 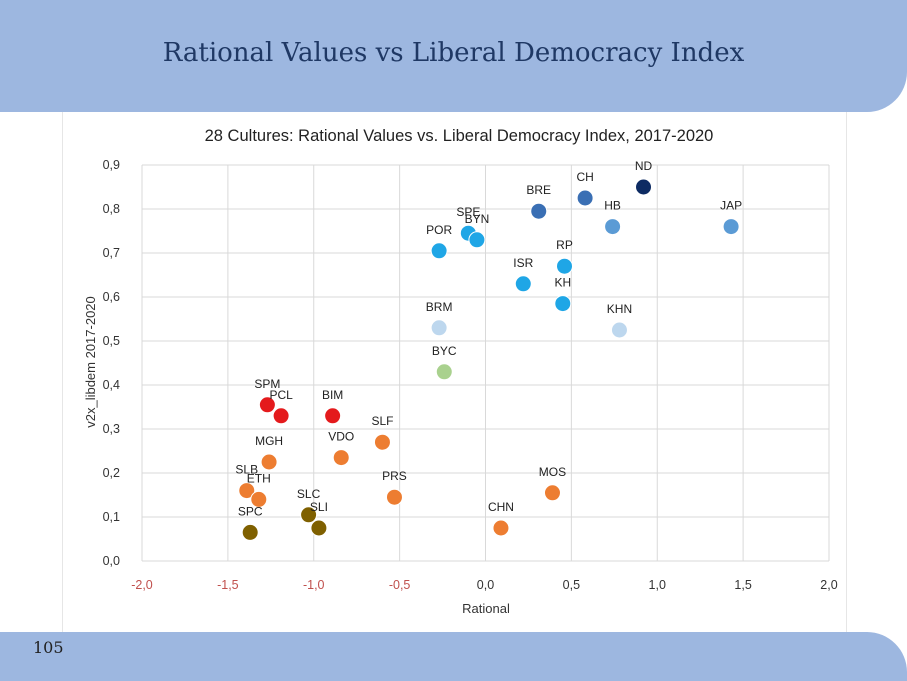 I want to click on point-isr, so click(x=523, y=284).